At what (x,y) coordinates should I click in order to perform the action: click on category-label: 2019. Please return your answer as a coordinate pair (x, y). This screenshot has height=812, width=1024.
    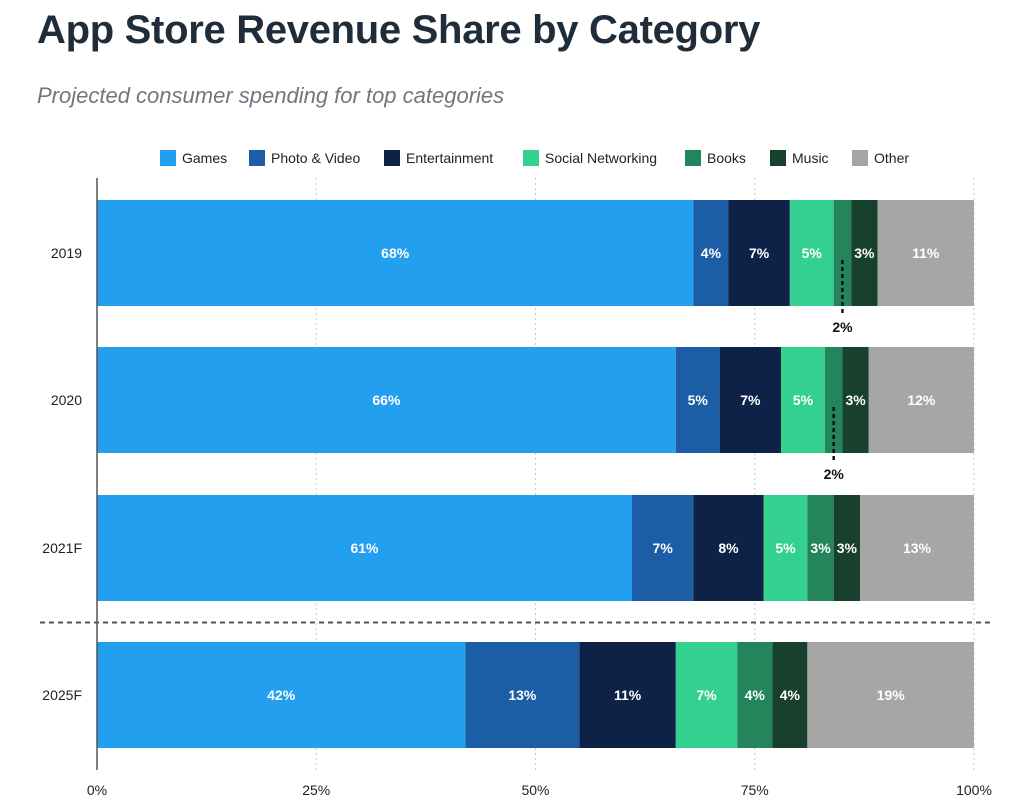
    Looking at the image, I should click on (66, 253).